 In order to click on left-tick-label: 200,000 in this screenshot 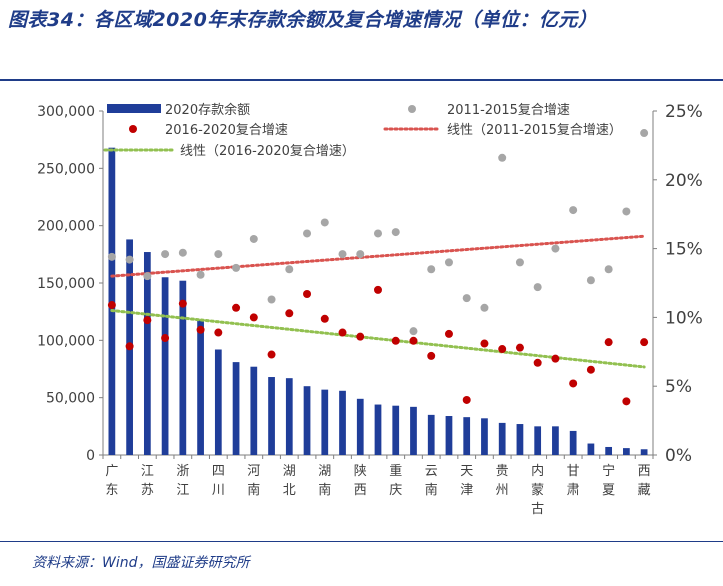, I will do `click(66, 227)`.